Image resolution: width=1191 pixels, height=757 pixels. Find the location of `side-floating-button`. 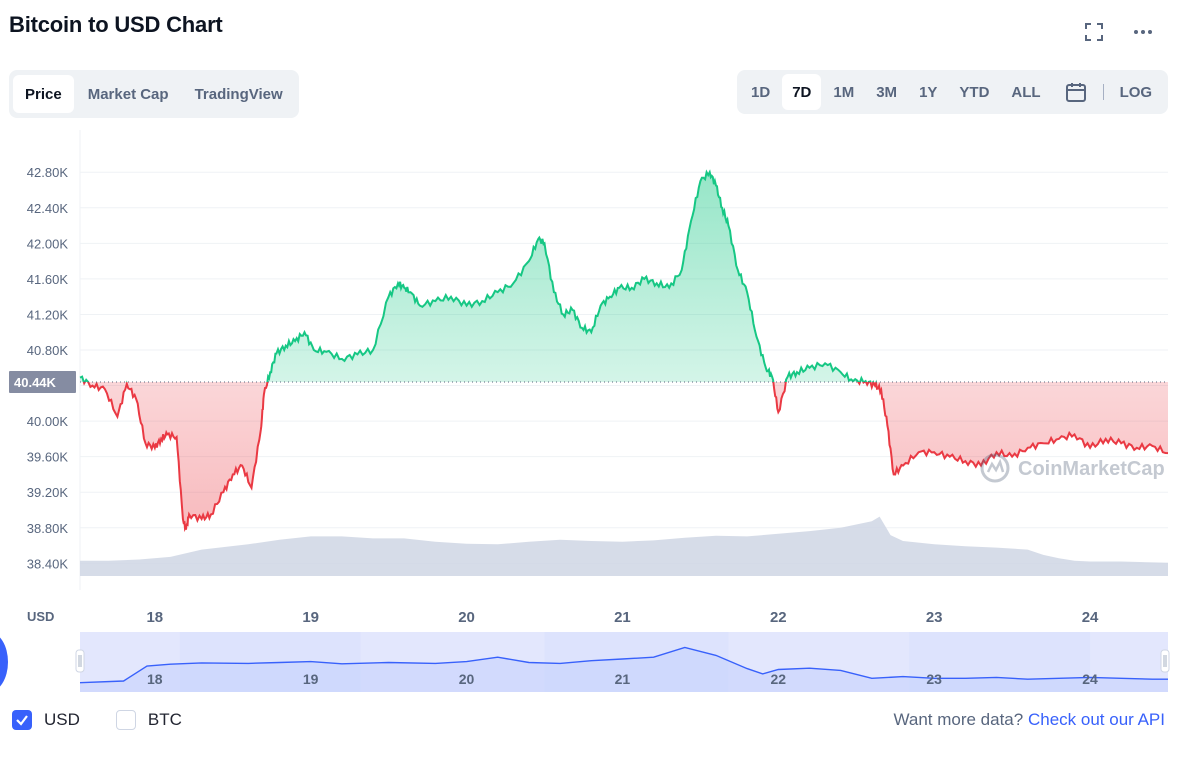

side-floating-button is located at coordinates (4, 662).